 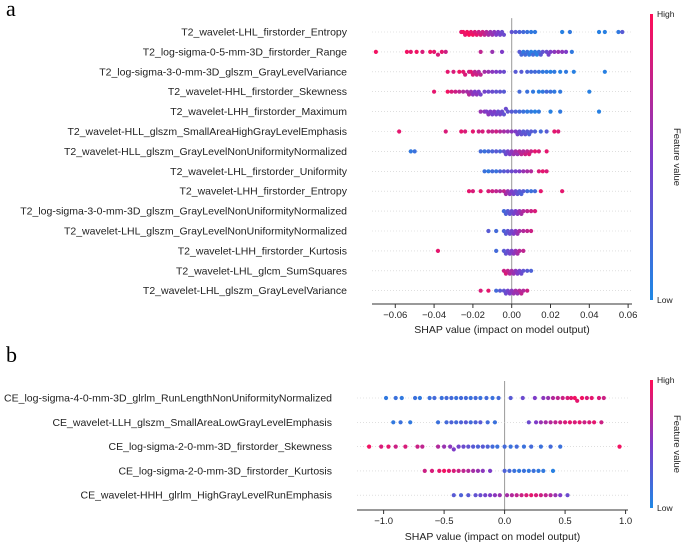 I want to click on panel-letter: a, so click(x=11, y=10).